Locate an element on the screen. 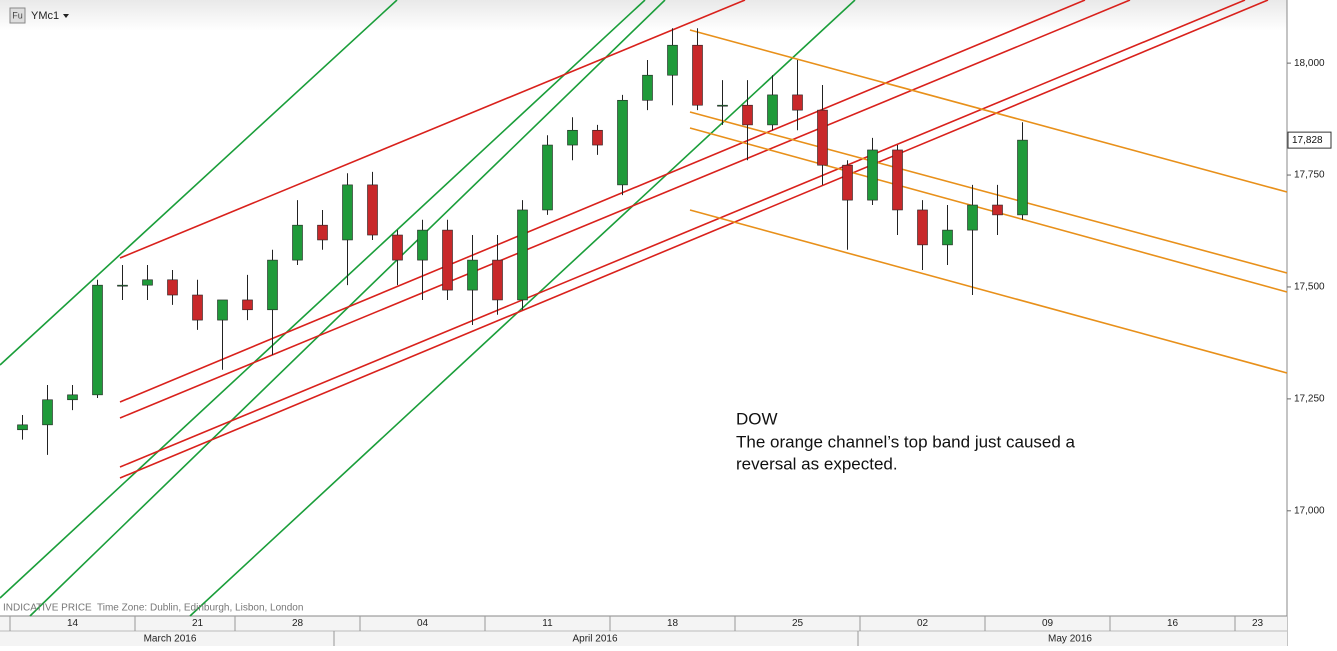 The width and height of the screenshot is (1337, 651). annotation-title: DOW is located at coordinates (757, 418).